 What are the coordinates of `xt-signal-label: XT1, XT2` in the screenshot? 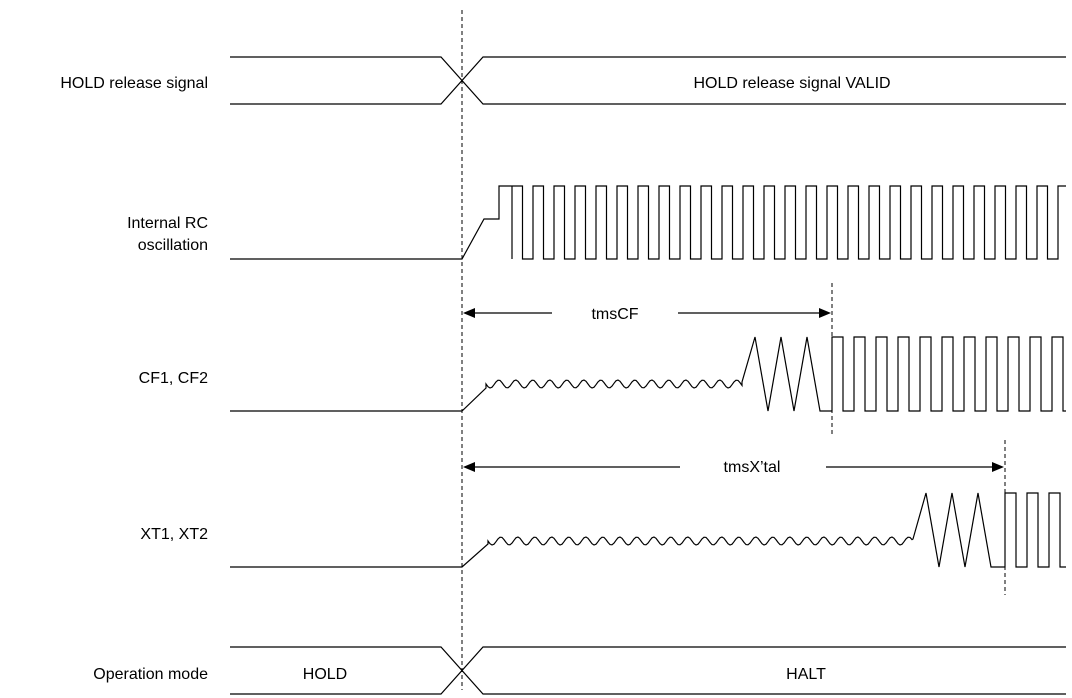 It's located at (174, 534).